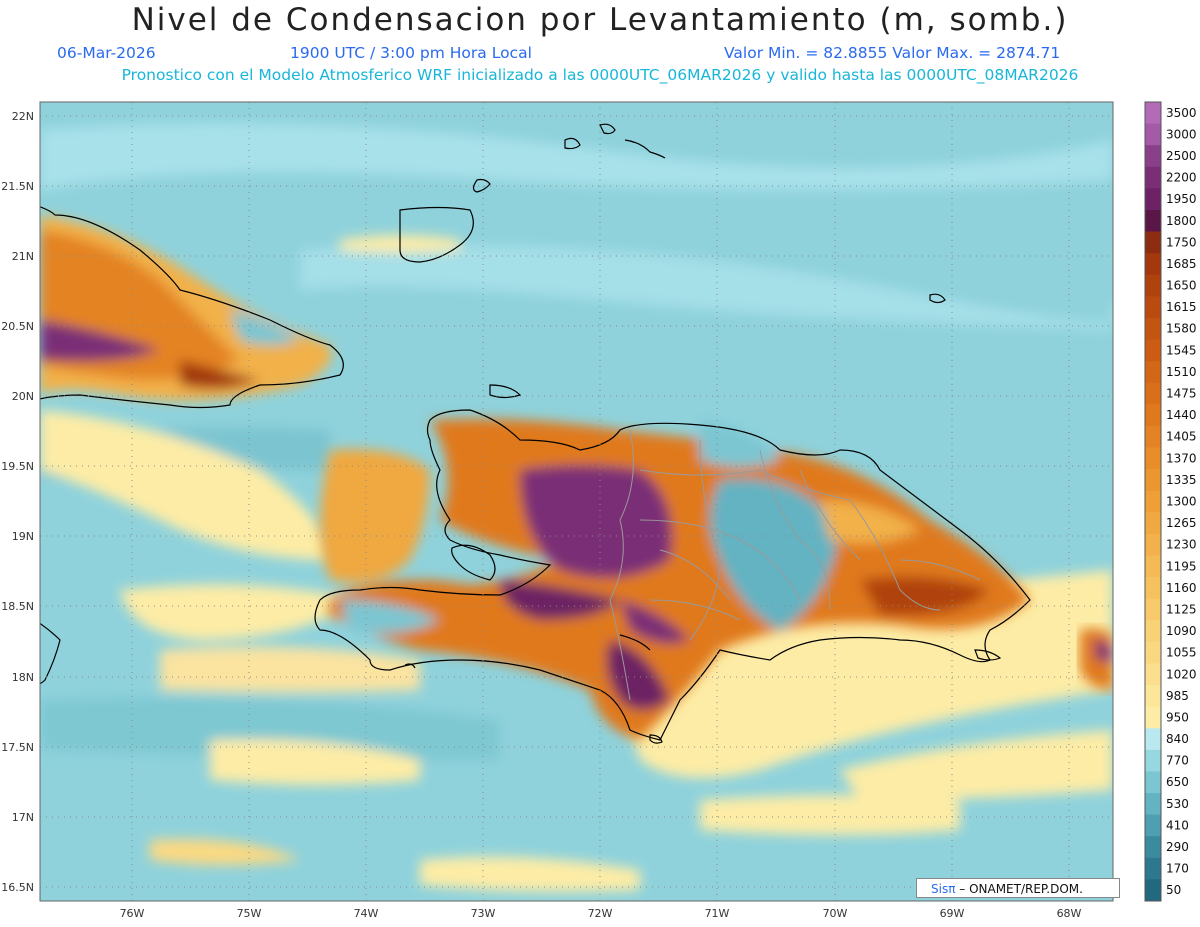 This screenshot has width=1200, height=927. I want to click on lat-label: 16.5N, so click(17, 887).